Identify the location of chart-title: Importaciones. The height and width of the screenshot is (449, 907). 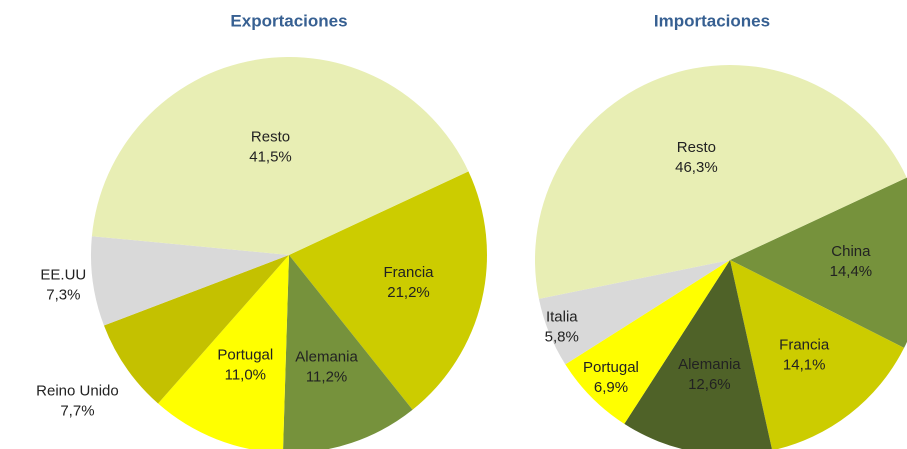
(712, 20).